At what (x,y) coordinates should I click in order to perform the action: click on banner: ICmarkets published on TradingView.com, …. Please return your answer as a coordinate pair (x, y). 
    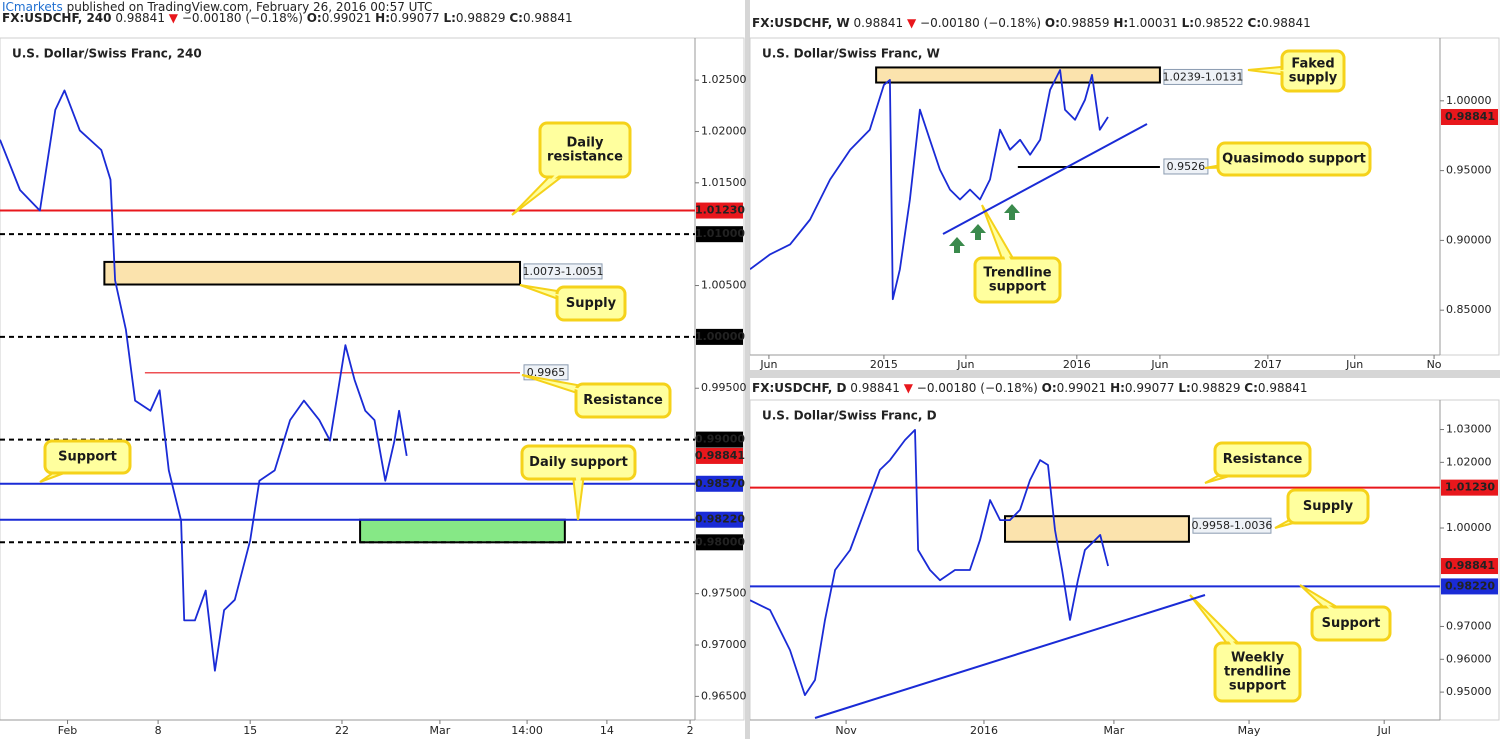
    Looking at the image, I should click on (217, 7).